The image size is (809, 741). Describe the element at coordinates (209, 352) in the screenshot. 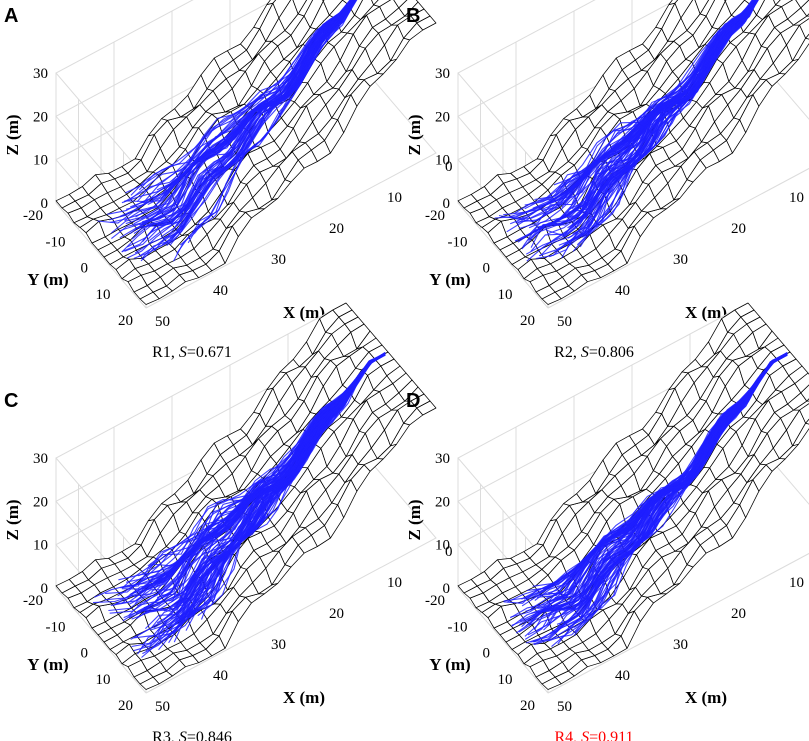

I see `caption-value: =0.671` at that location.